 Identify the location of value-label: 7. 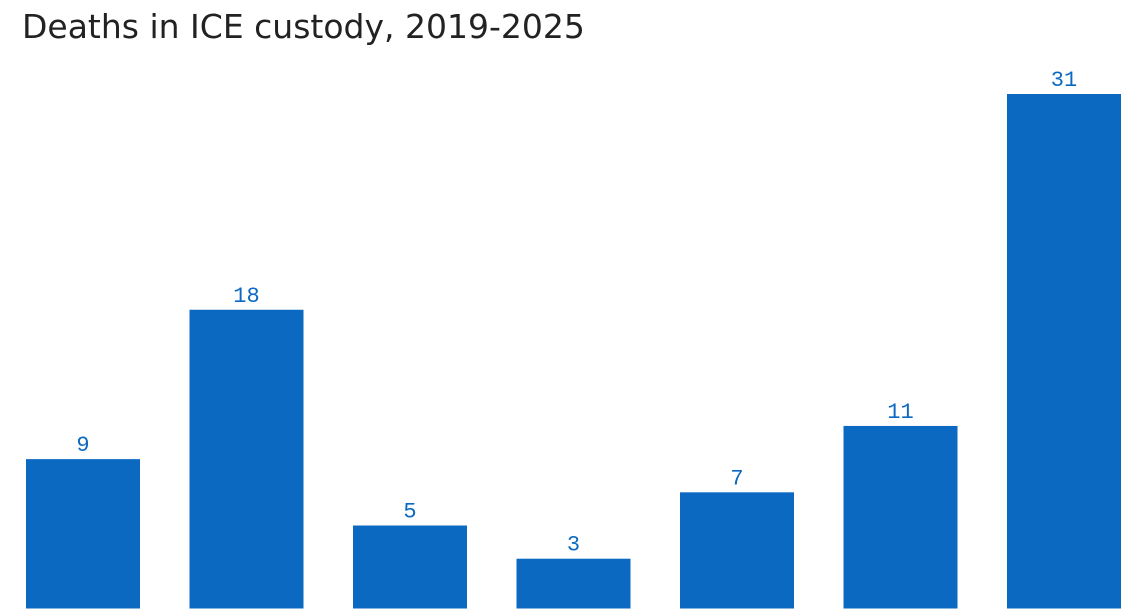
(736, 478).